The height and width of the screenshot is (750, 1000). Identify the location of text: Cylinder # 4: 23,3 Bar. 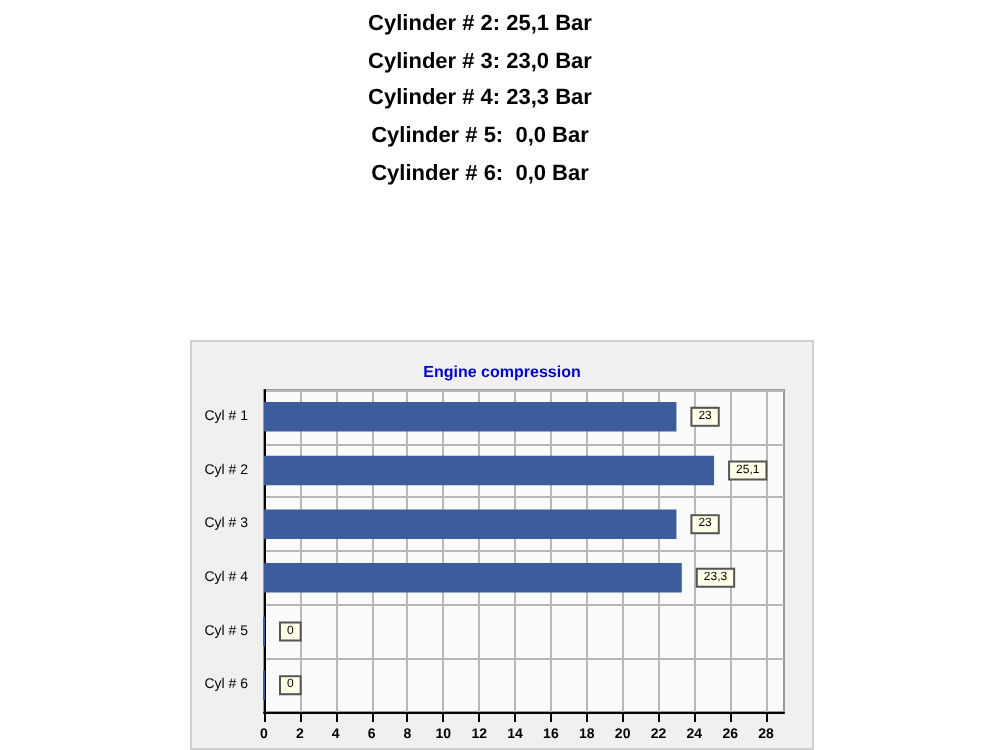
(480, 99).